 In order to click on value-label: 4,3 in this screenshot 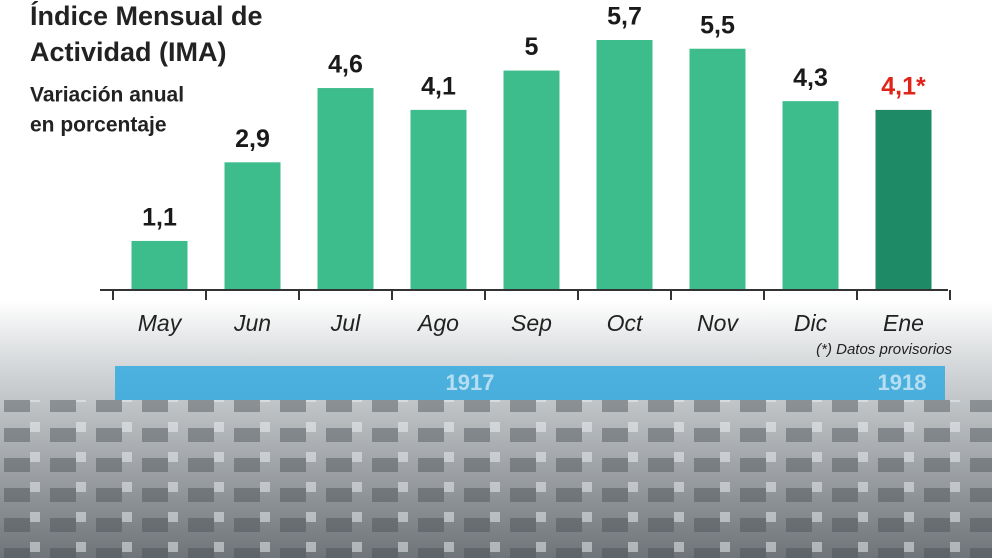, I will do `click(810, 78)`.